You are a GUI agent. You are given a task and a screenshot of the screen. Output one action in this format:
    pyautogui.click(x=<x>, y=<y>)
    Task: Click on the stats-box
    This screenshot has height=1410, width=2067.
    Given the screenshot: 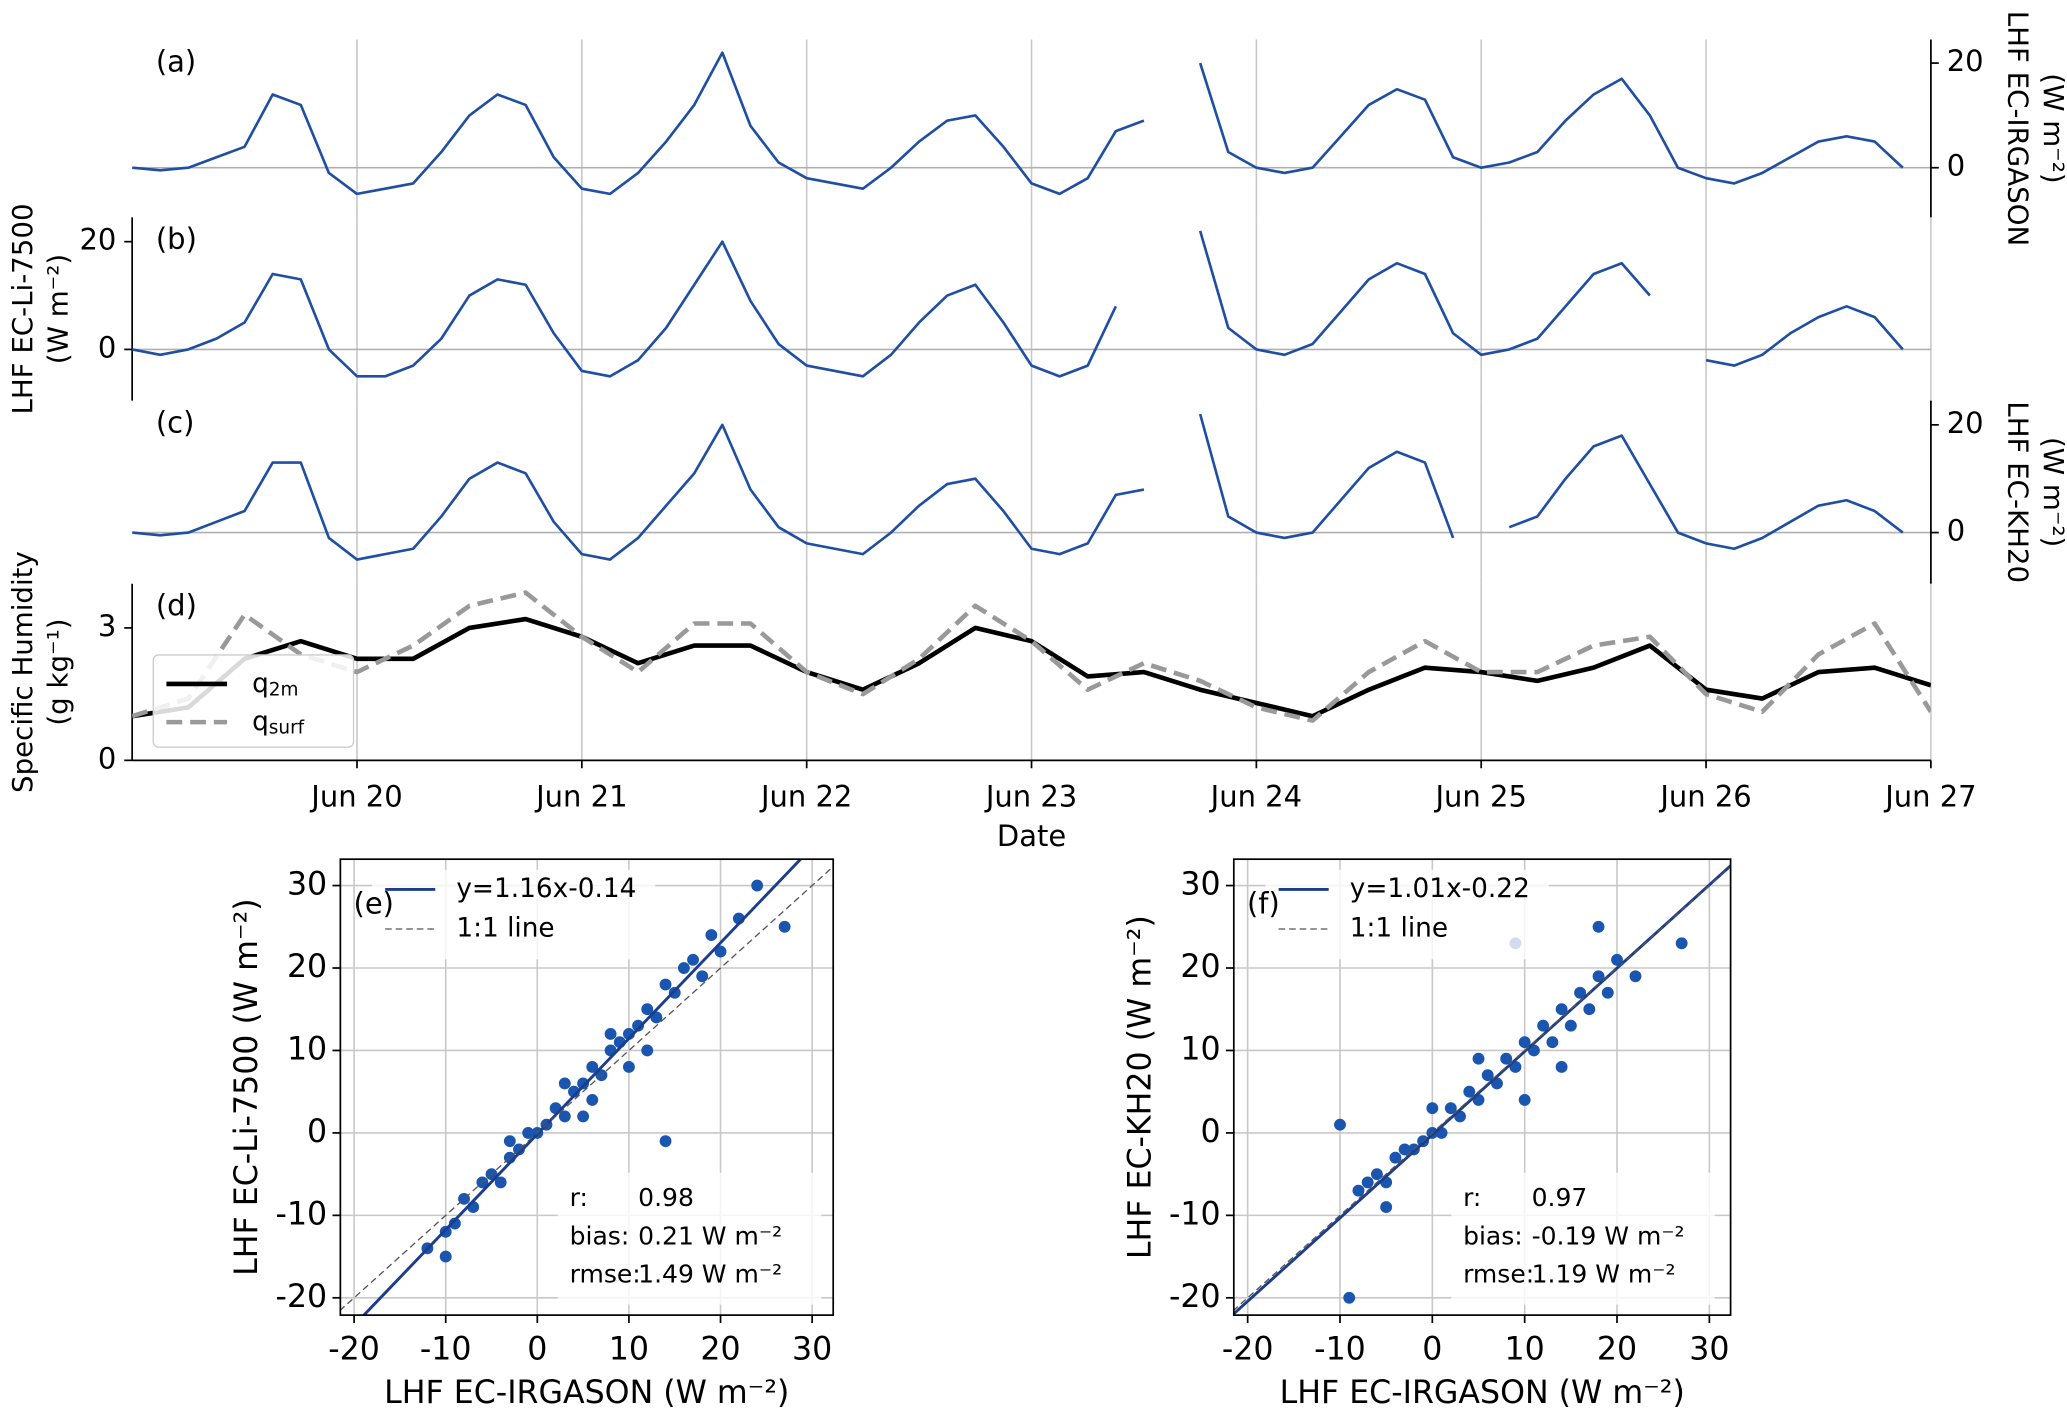 What is the action you would take?
    pyautogui.click(x=689, y=1238)
    